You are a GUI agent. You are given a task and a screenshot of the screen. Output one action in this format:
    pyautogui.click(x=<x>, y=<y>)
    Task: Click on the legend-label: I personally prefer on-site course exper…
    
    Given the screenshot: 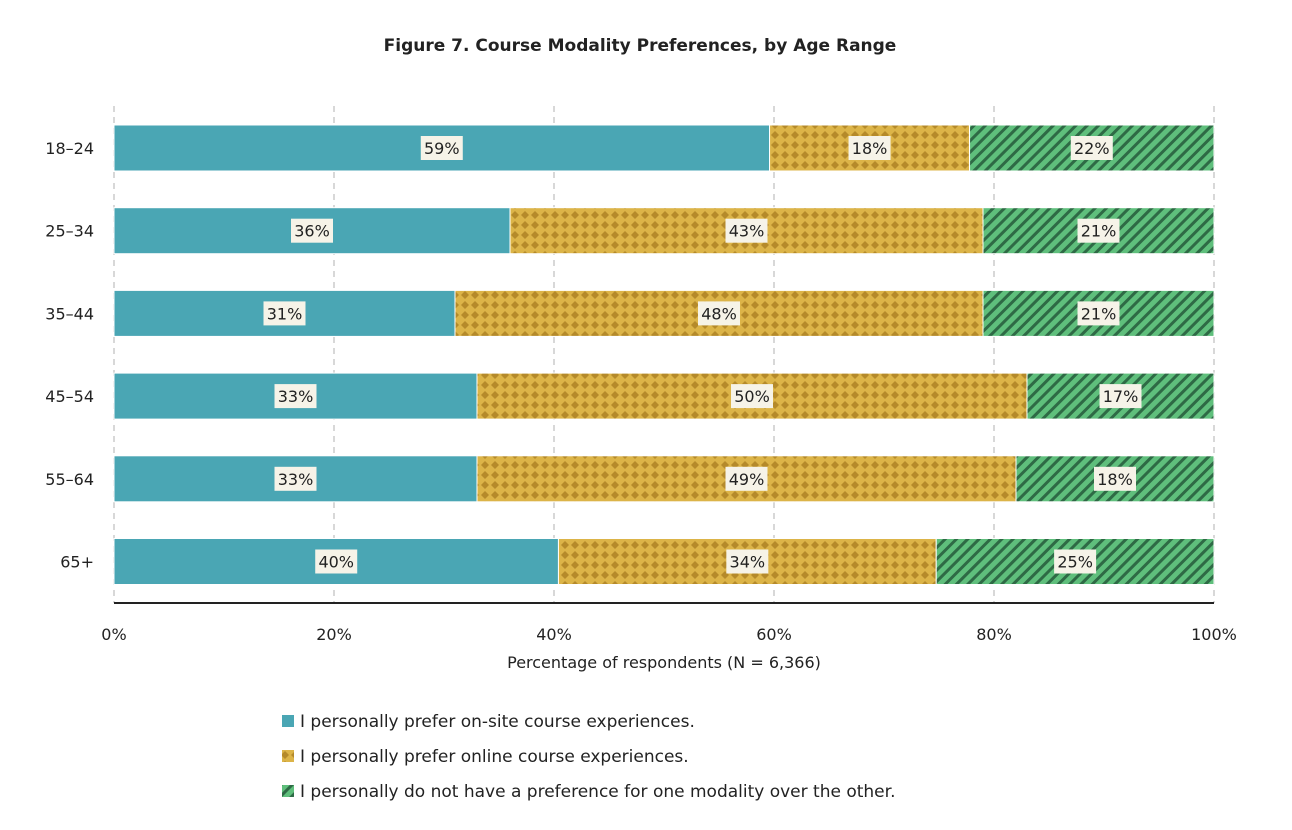 What is the action you would take?
    pyautogui.click(x=497, y=722)
    